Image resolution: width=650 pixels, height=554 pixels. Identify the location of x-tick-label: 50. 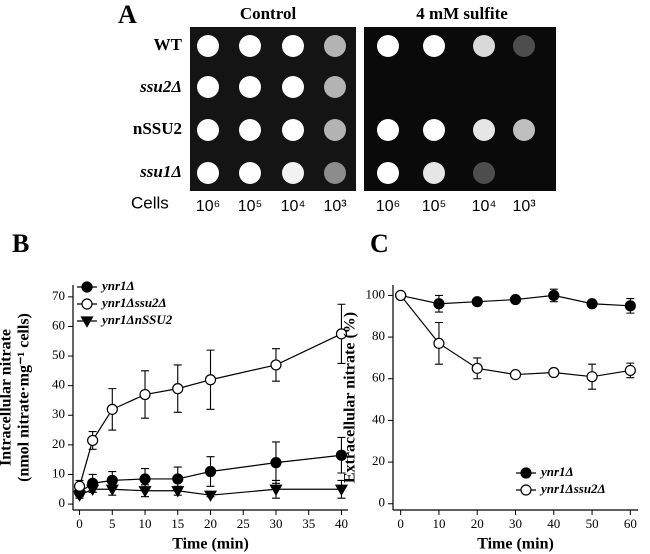
(592, 523).